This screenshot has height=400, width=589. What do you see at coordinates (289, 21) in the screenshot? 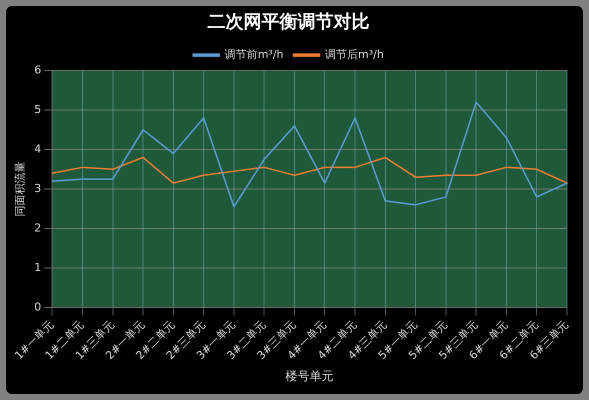
I see `chart-title: 二次网平衡调节对比` at bounding box center [289, 21].